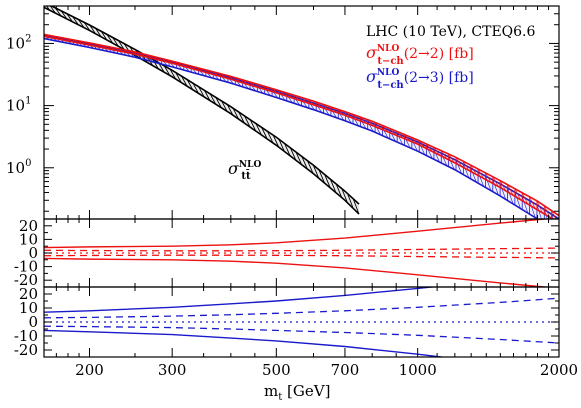 The height and width of the screenshot is (408, 581). I want to click on x-tick-label: 2000, so click(559, 370).